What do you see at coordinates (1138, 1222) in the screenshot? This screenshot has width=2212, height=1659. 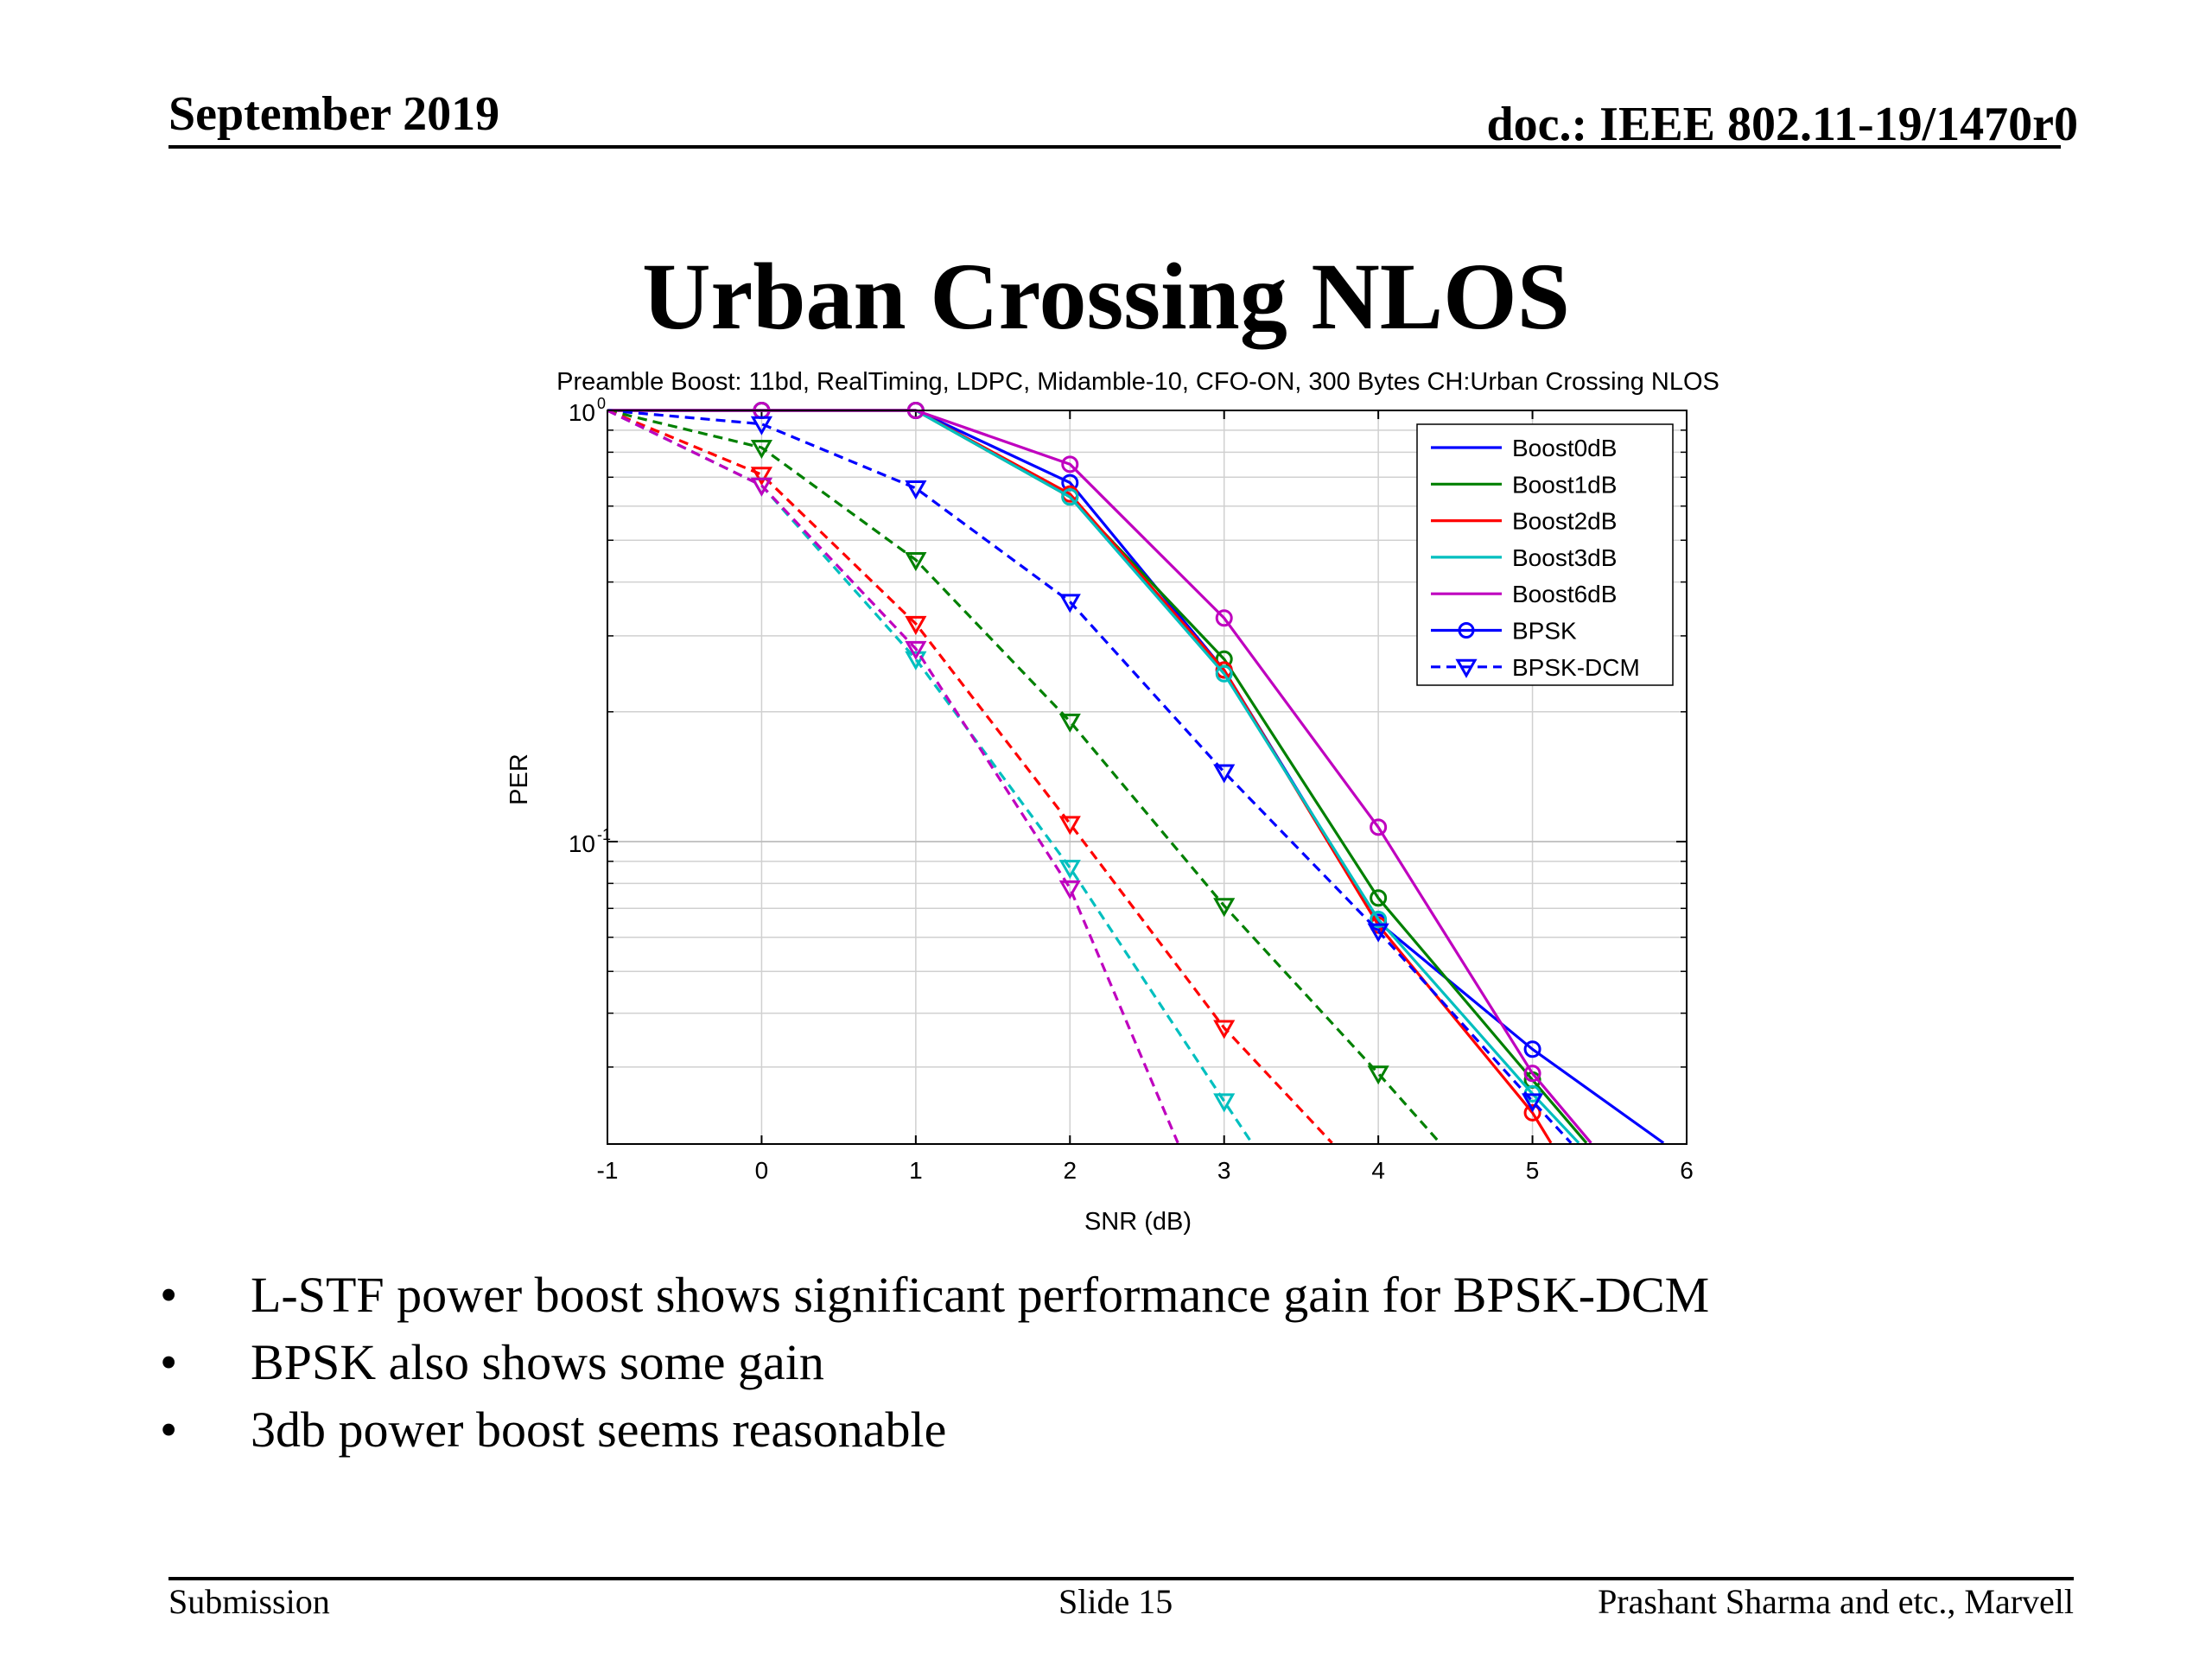 I see `x-axis-label: SNR (dB)` at bounding box center [1138, 1222].